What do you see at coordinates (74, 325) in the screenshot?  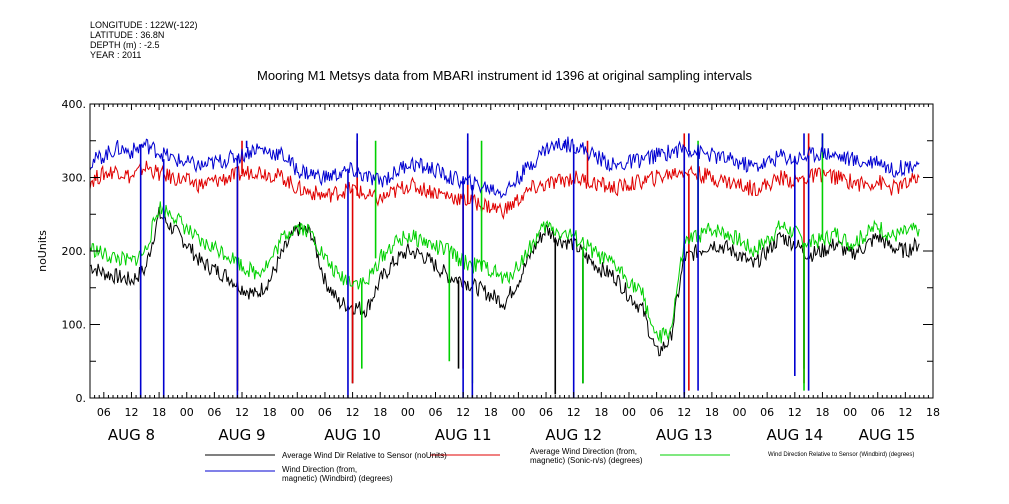 I see `y-tick-label: 100.` at bounding box center [74, 325].